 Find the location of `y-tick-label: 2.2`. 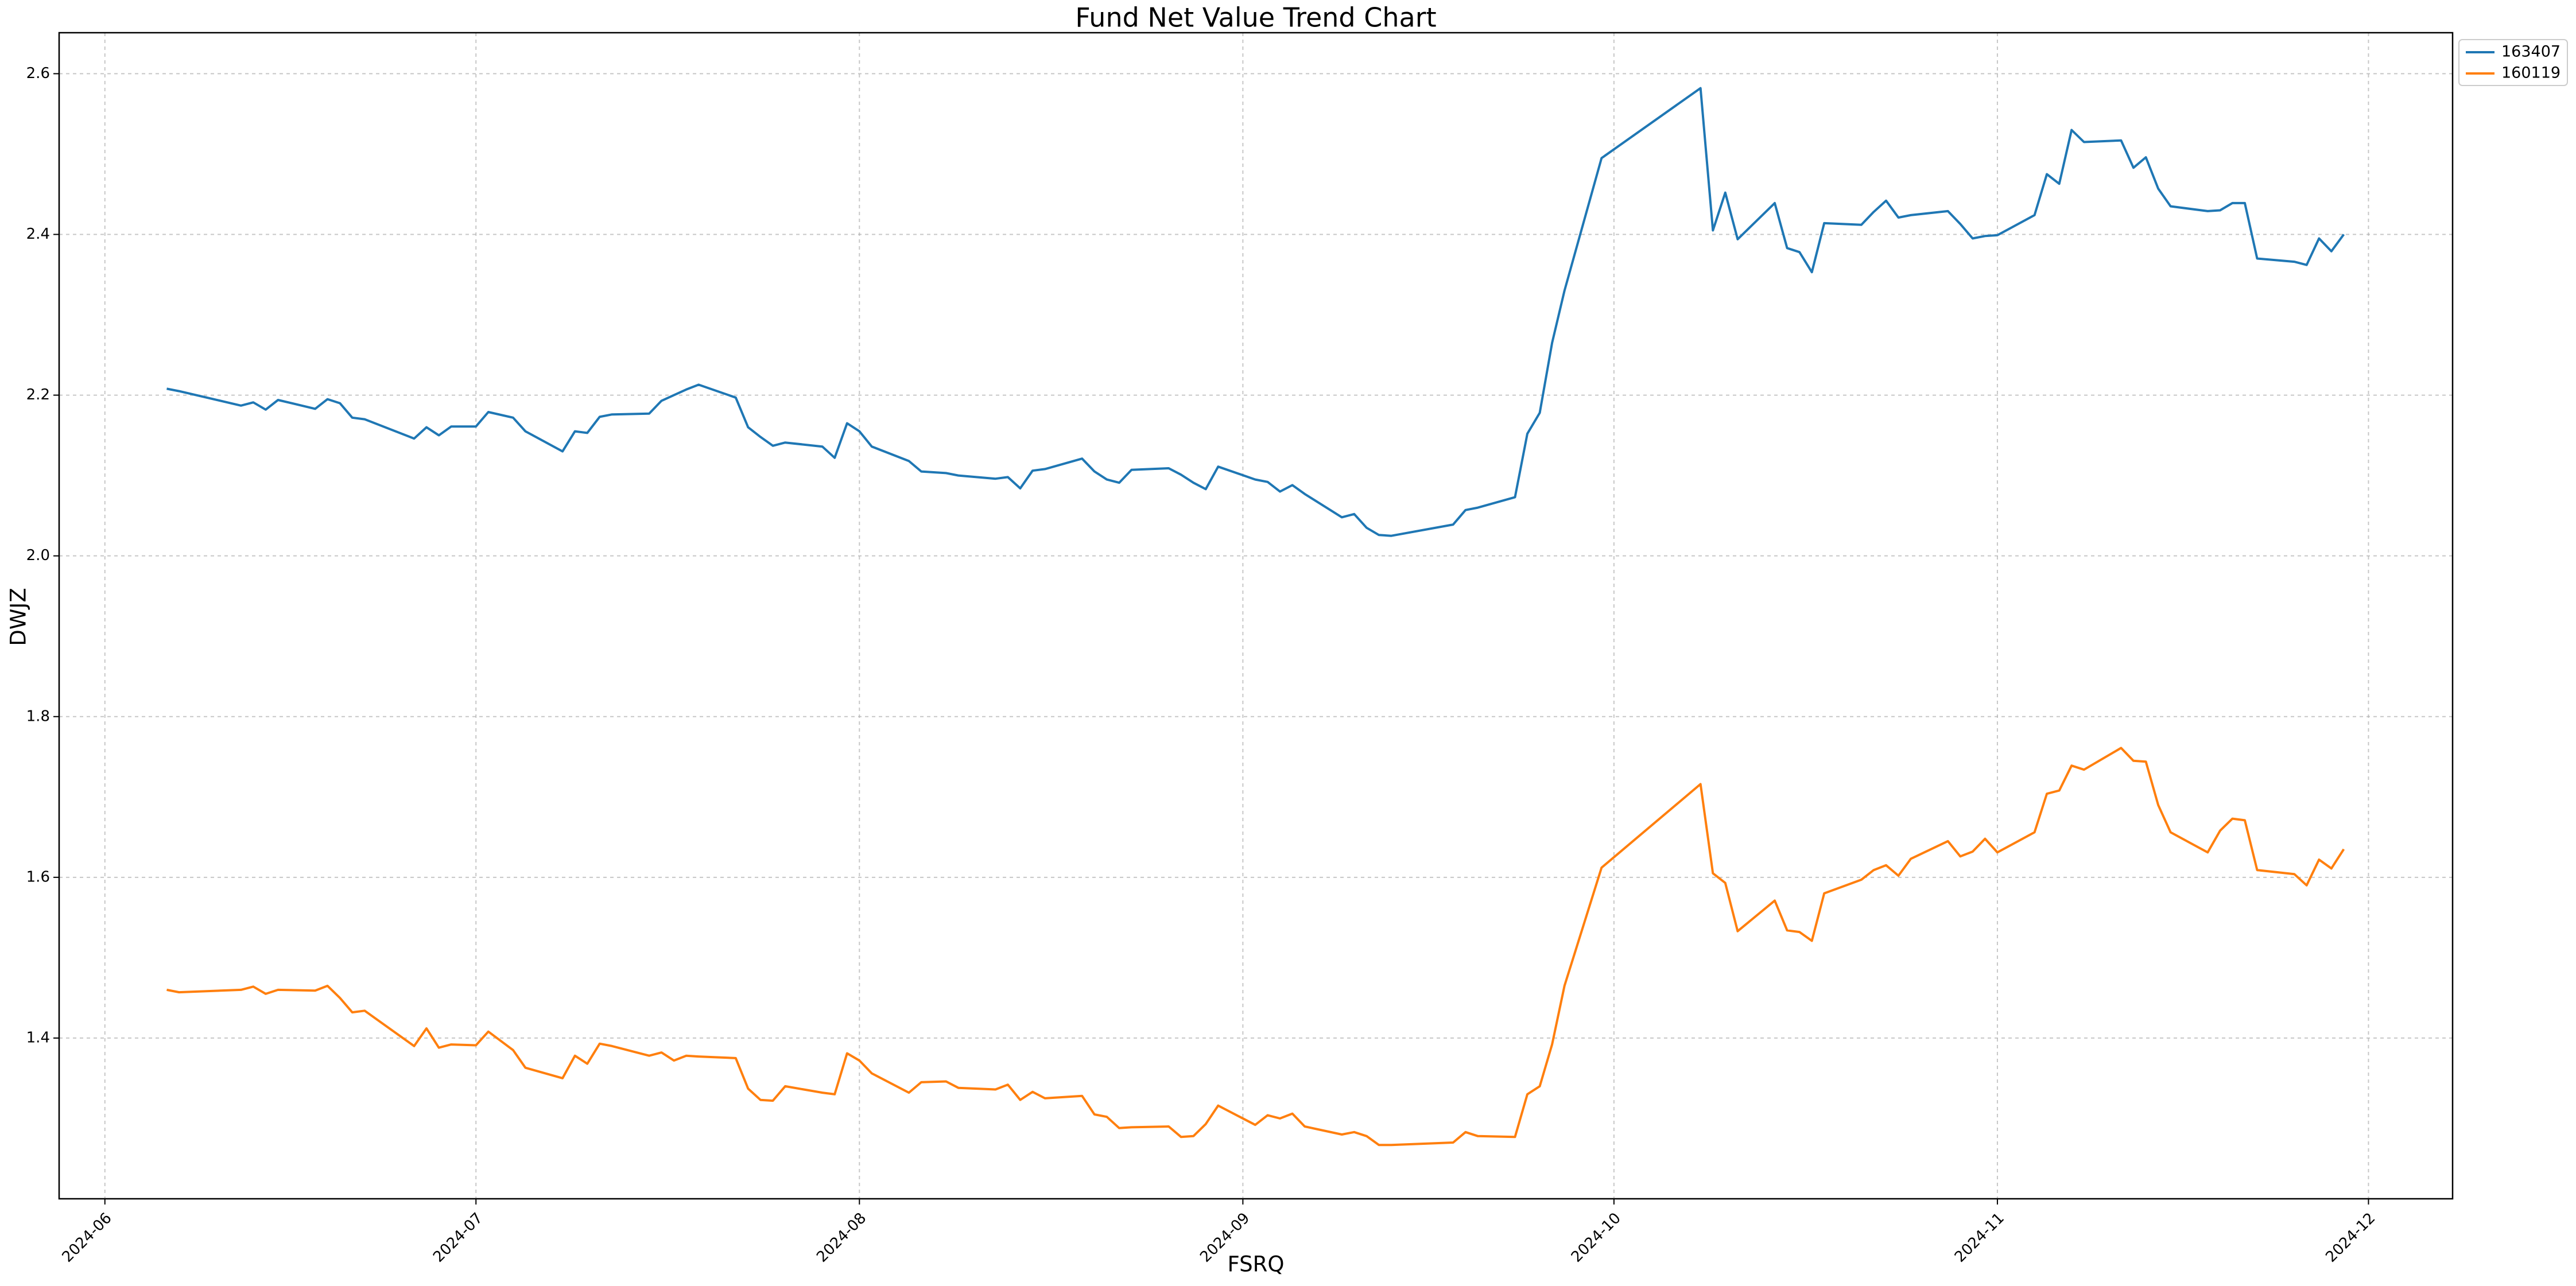

y-tick-label: 2.2 is located at coordinates (38, 394).